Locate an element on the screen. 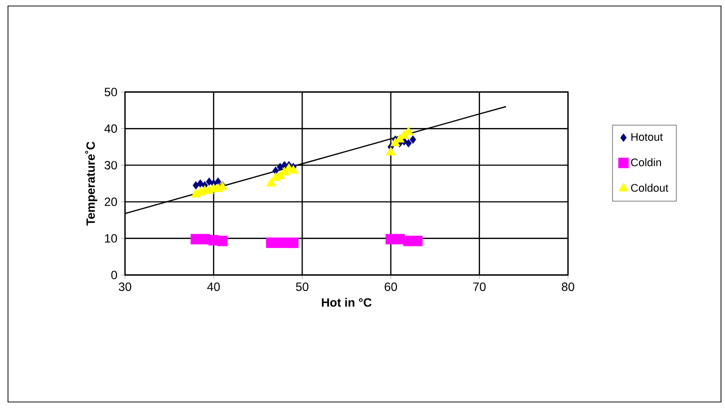 The width and height of the screenshot is (725, 408). x-tick-label: 70 is located at coordinates (479, 287).